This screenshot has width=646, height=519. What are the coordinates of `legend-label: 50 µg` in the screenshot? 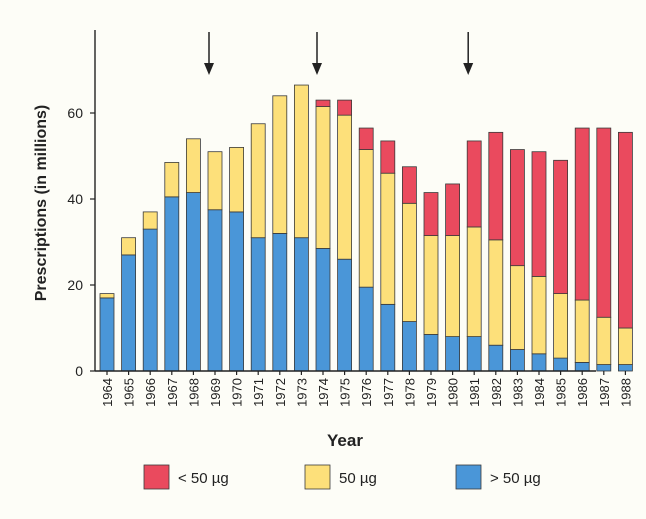 It's located at (358, 478).